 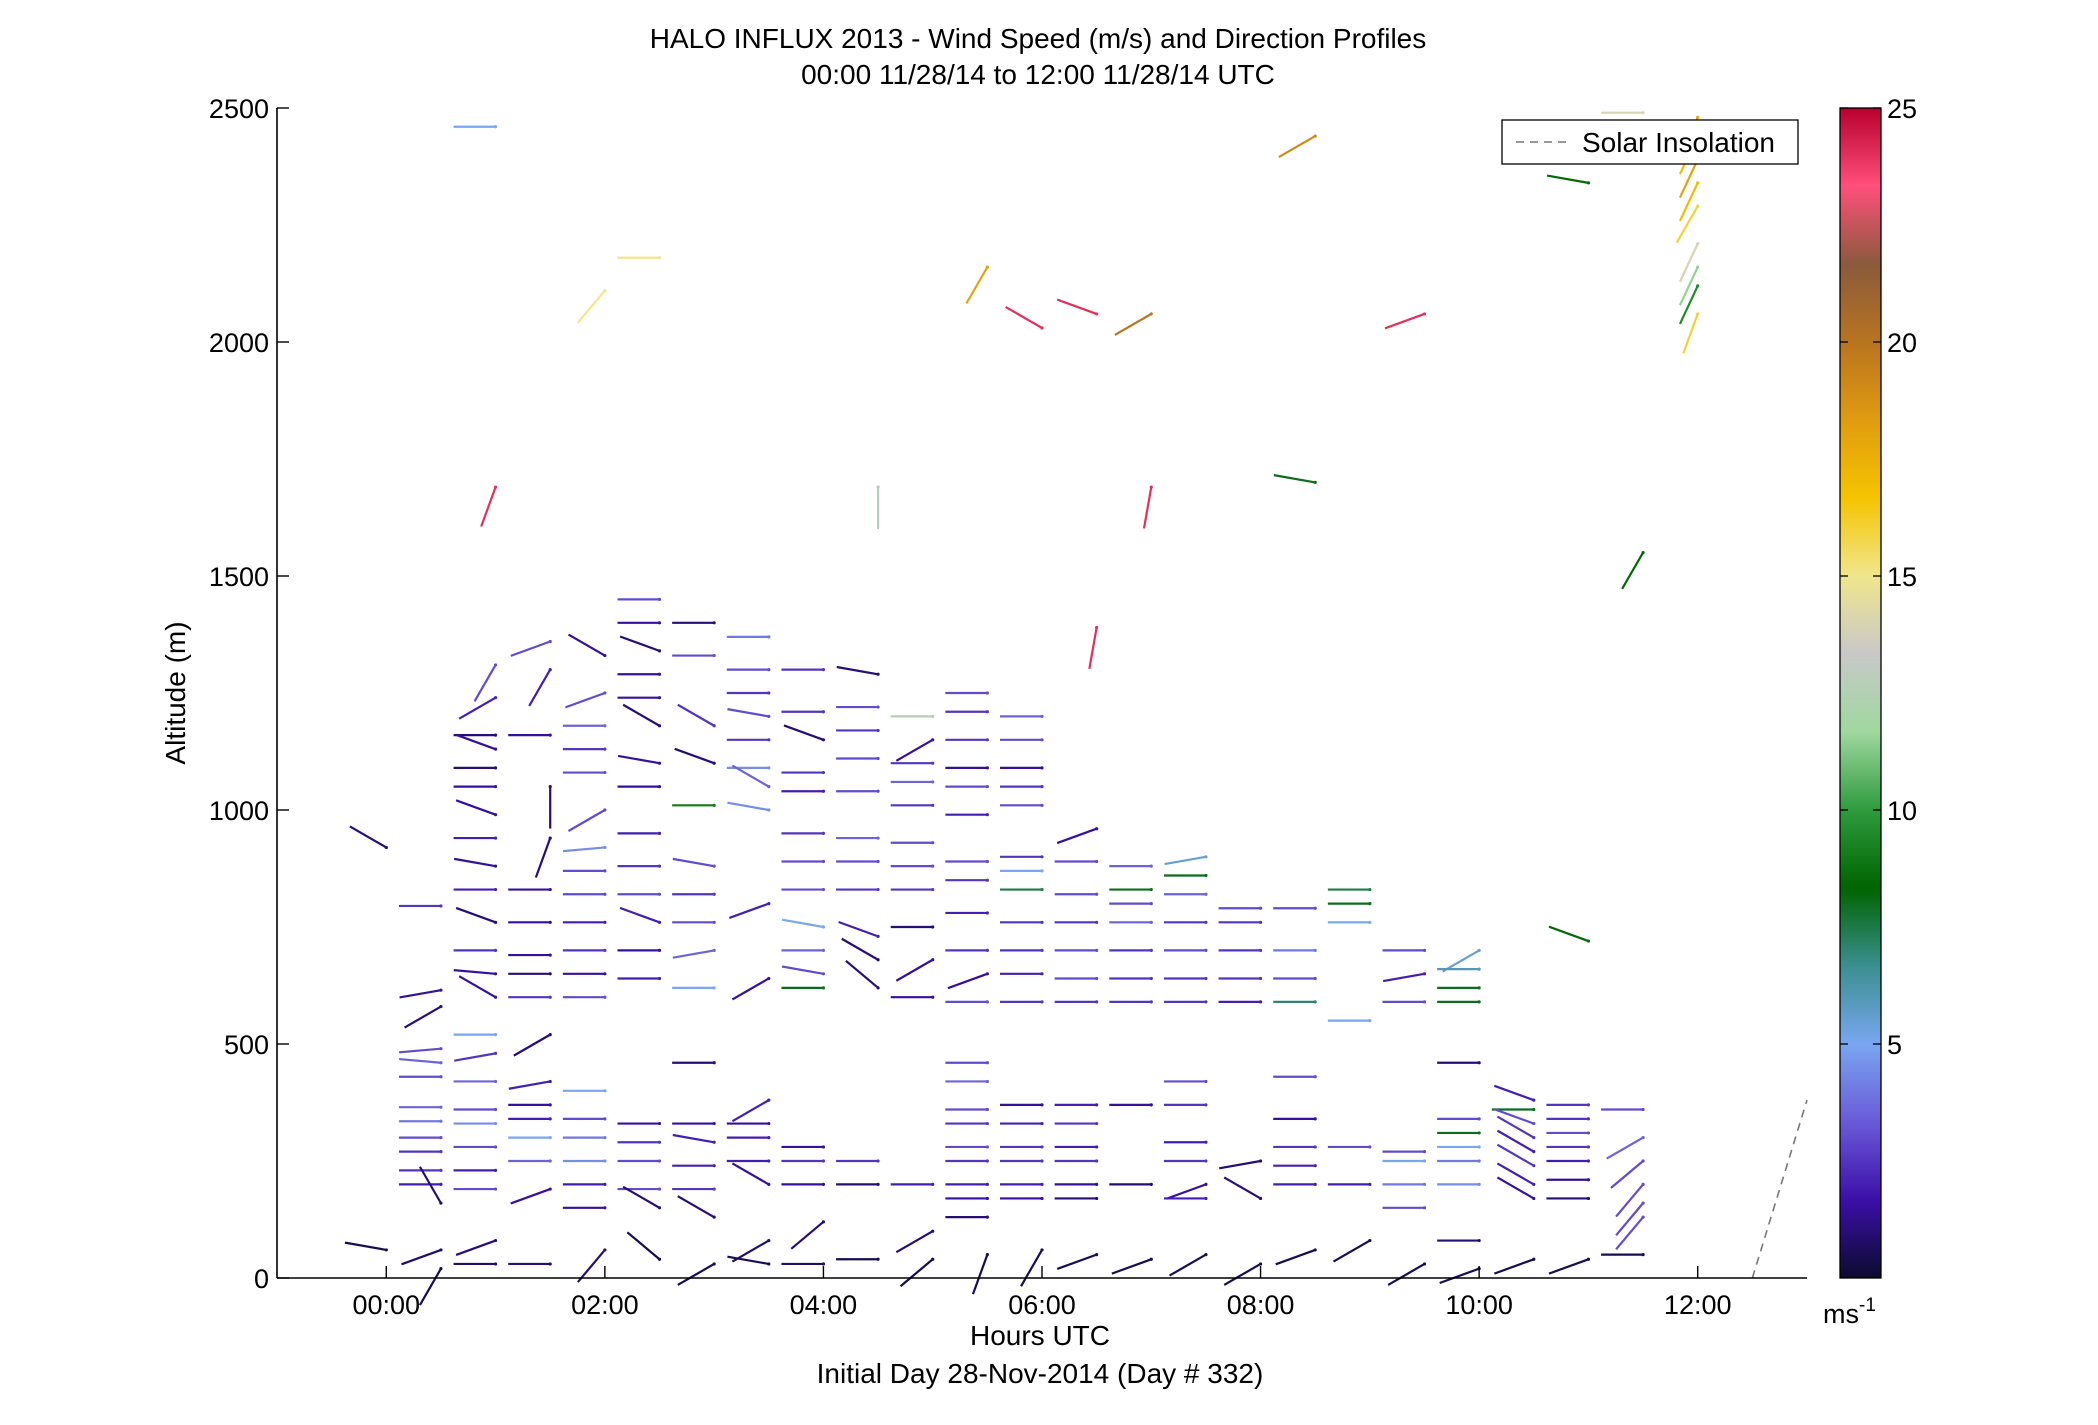 What do you see at coordinates (1902, 577) in the screenshot?
I see `colorbar-tick-label: 15` at bounding box center [1902, 577].